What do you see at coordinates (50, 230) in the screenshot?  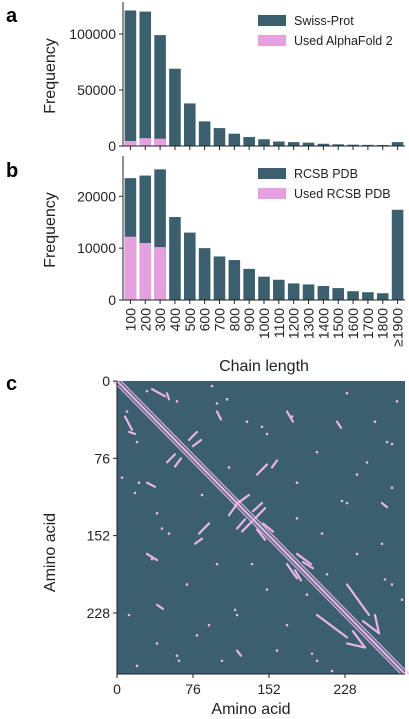 I see `ylabel-b: Frequency` at bounding box center [50, 230].